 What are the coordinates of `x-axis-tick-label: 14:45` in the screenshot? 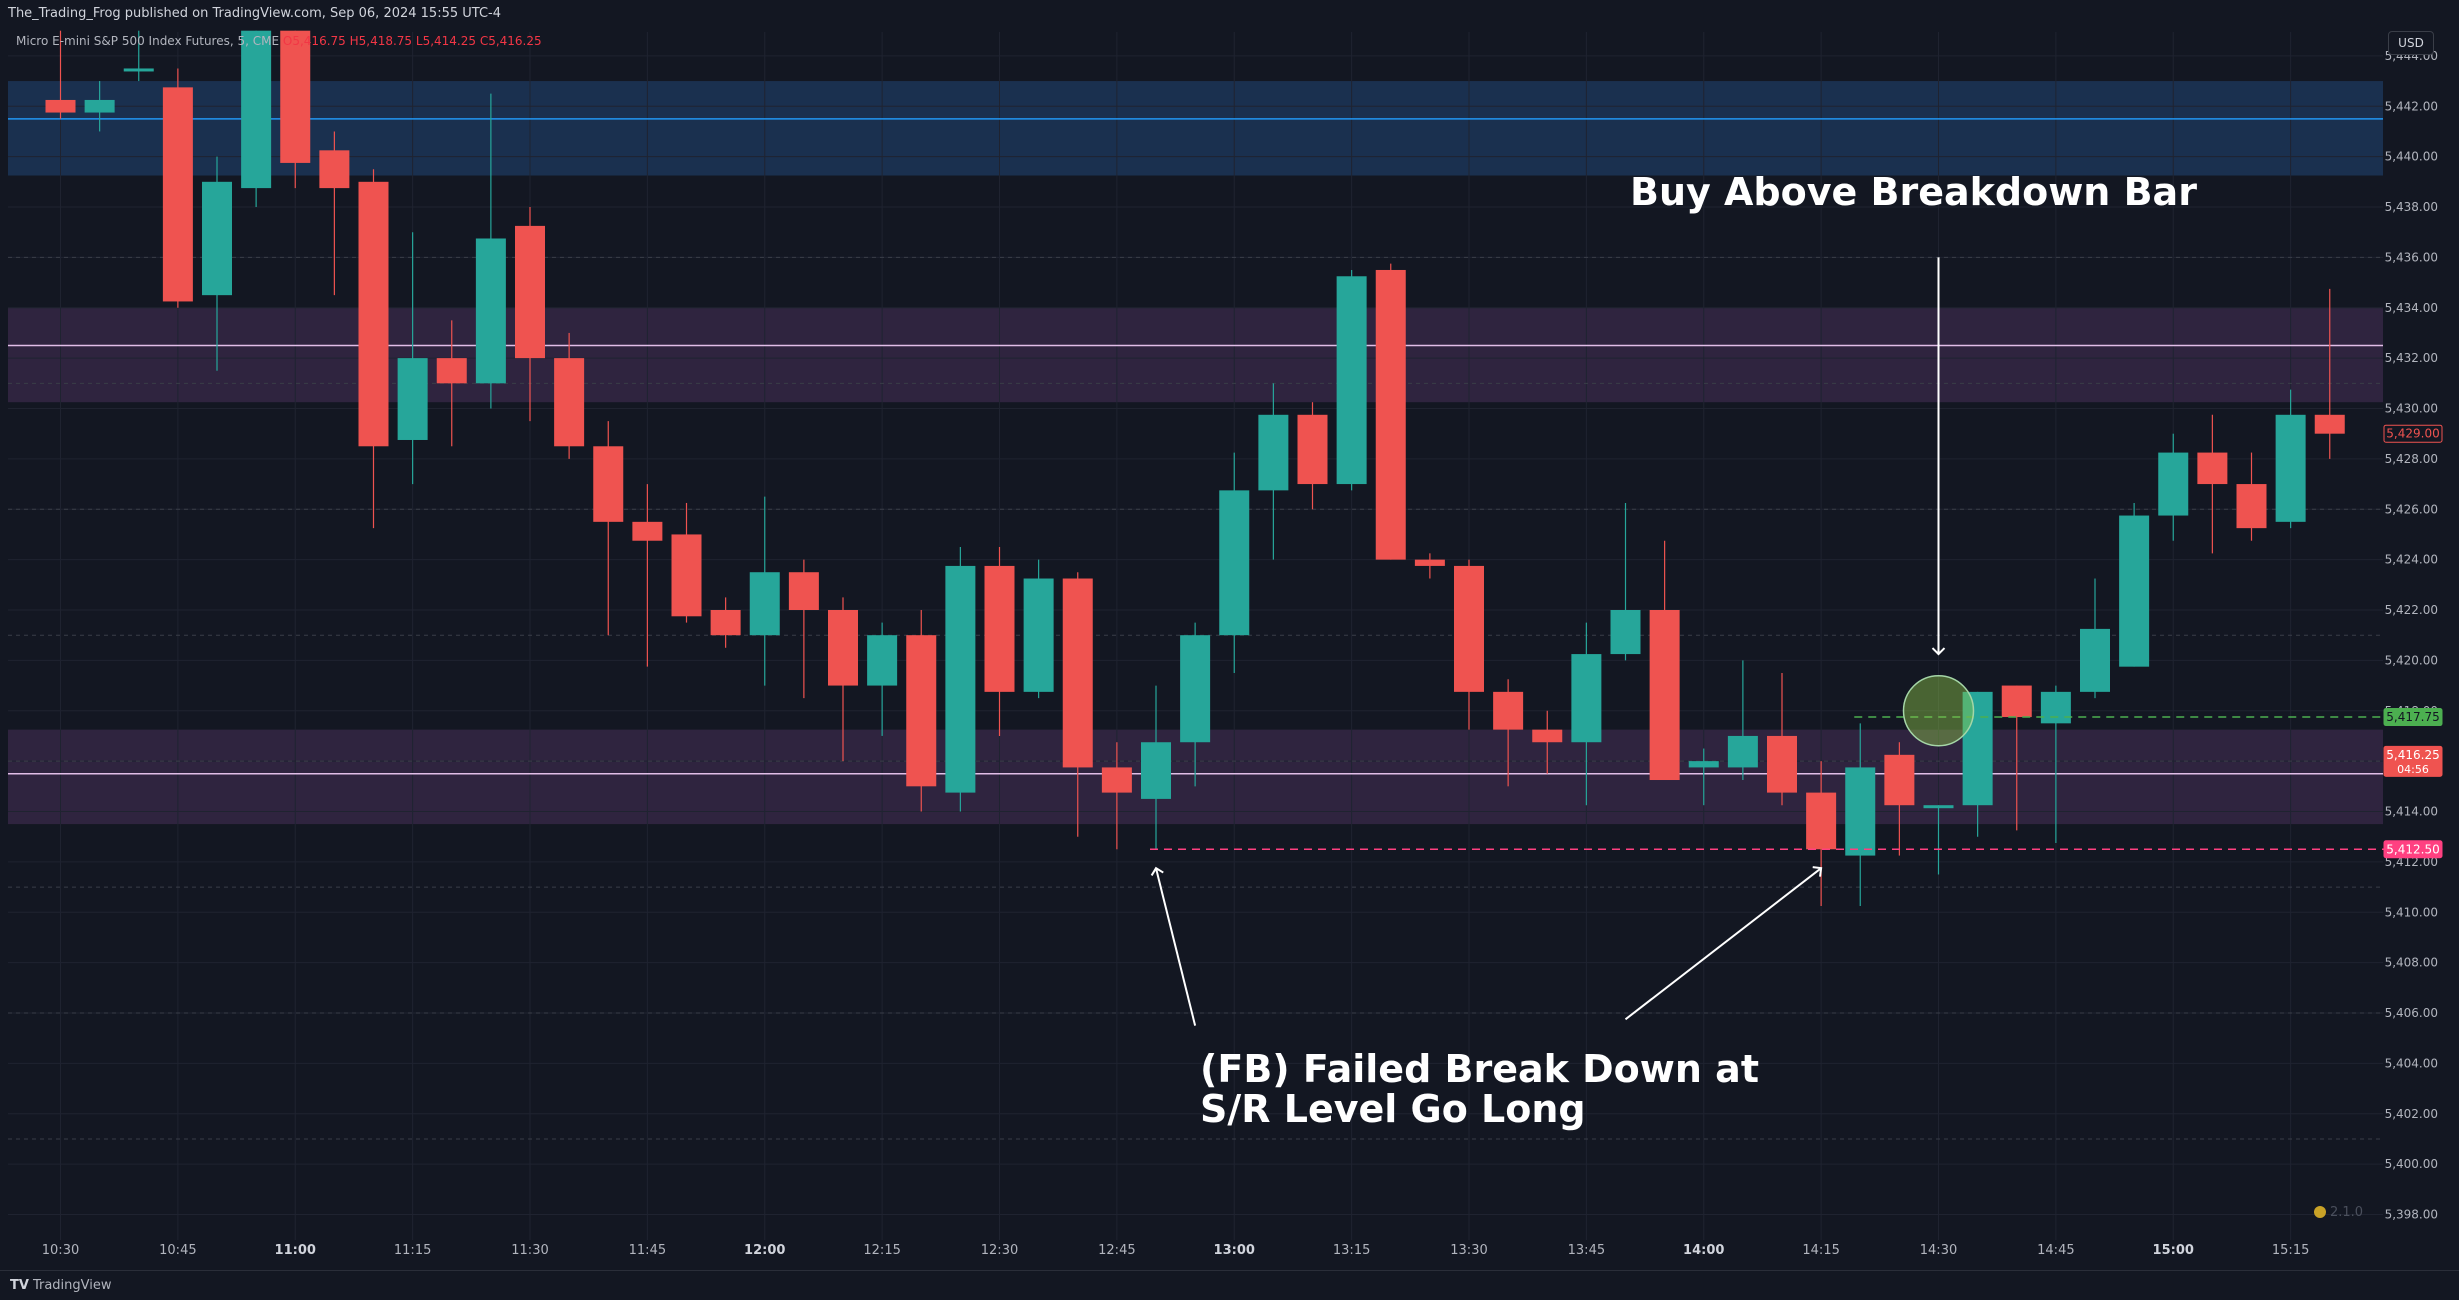 It's located at (2055, 1250).